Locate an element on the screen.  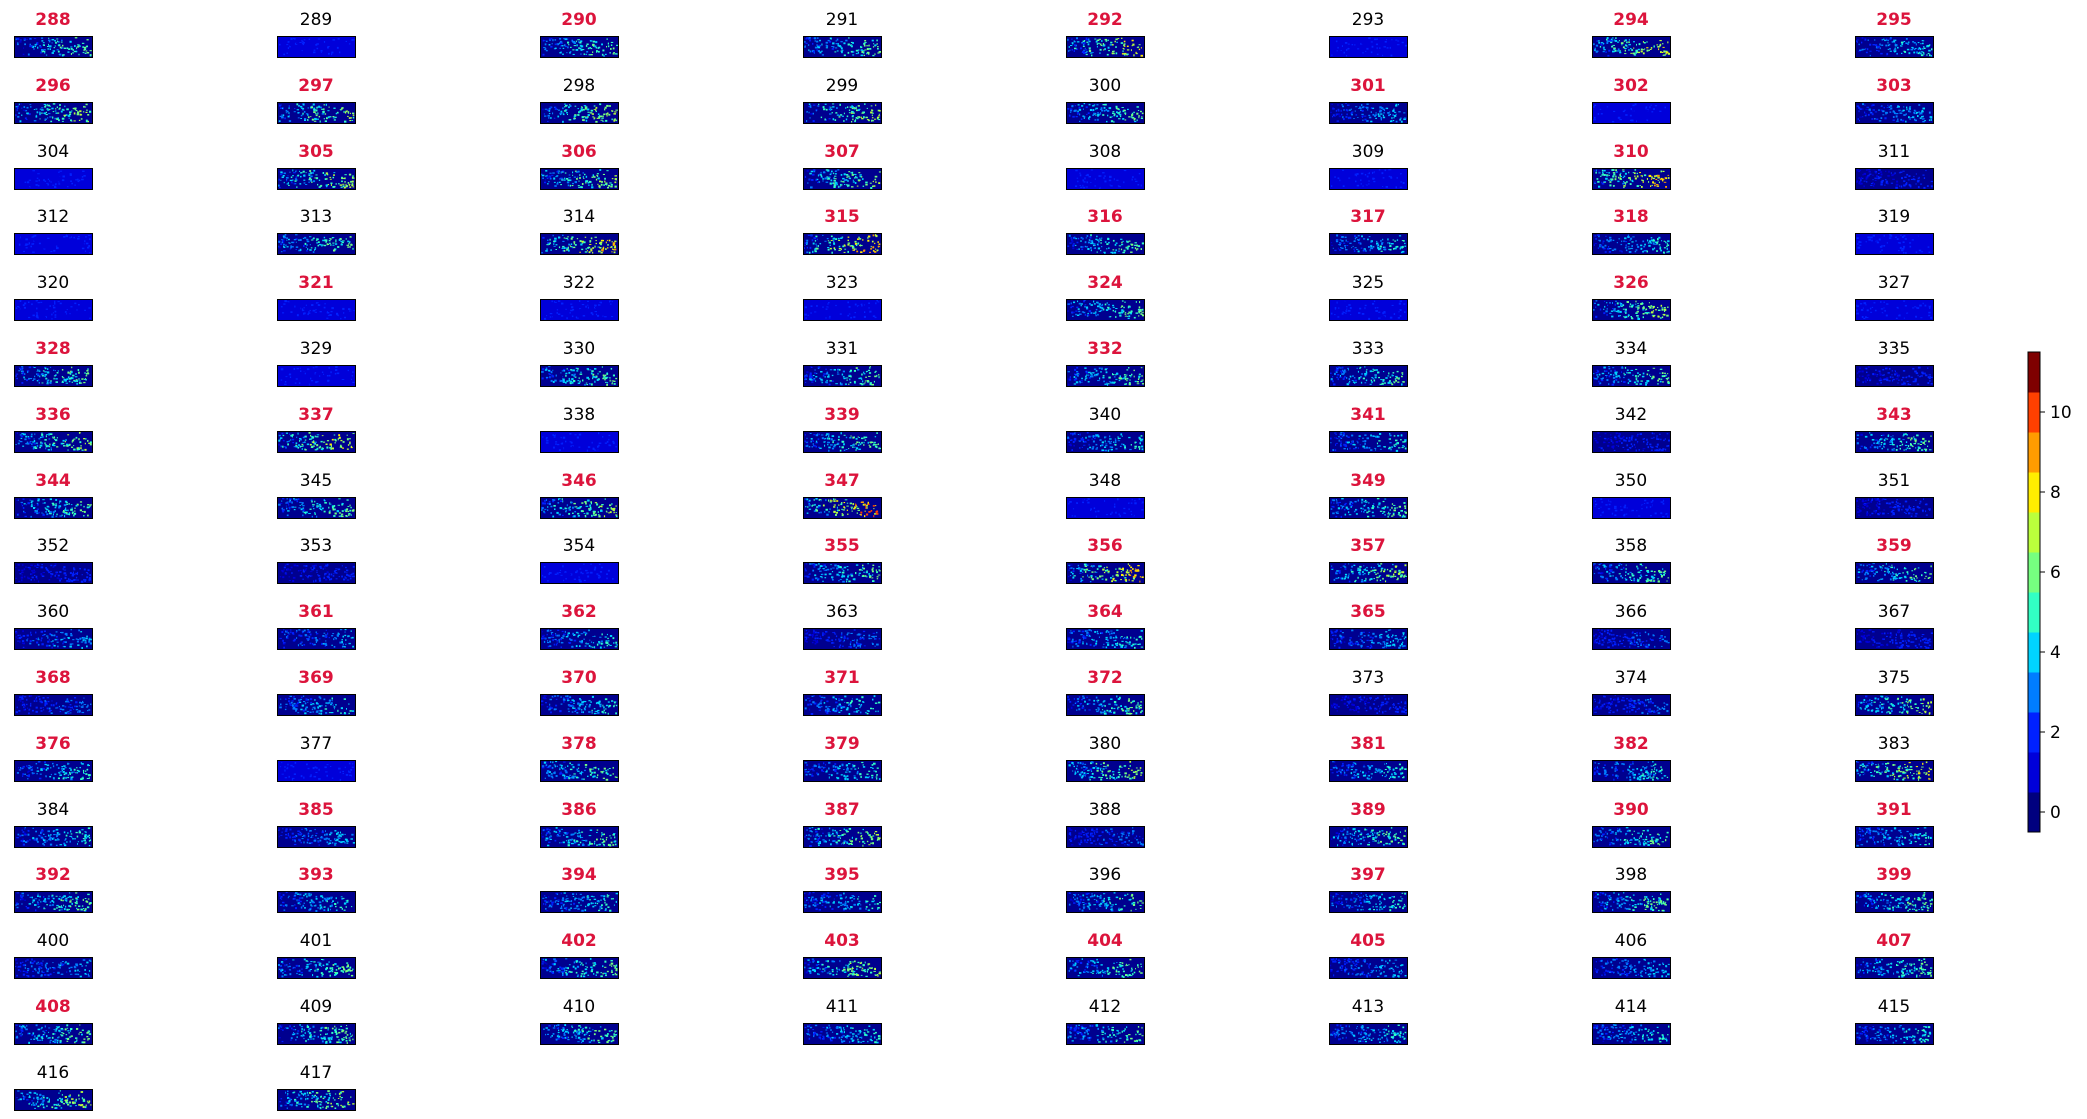
panel-325: 325 is located at coordinates (1368, 301).